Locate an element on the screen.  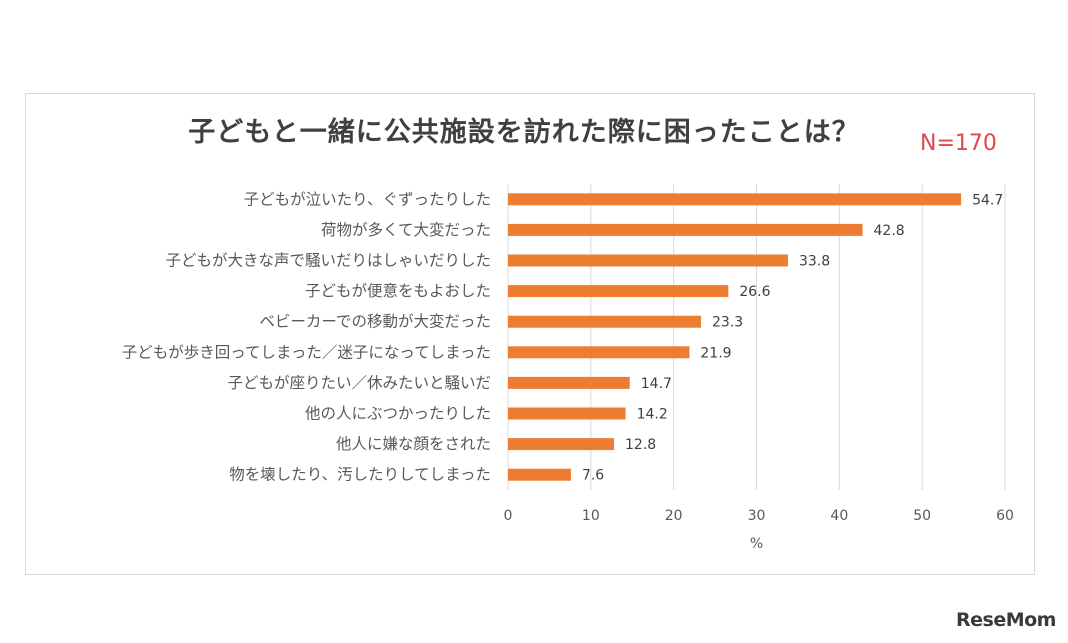
chart-title: 子どもと一緒に公共施設を訪れた際に困ったことは？ is located at coordinates (524, 132).